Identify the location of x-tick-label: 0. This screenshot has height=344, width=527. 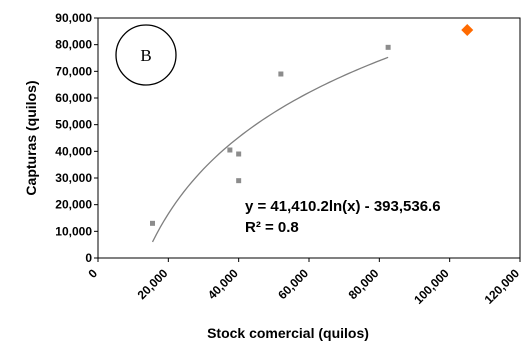
(92, 273).